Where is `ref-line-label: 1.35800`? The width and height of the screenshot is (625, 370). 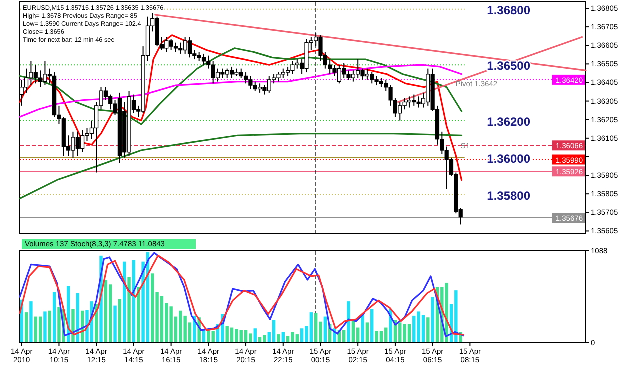
ref-line-label: 1.35800 is located at coordinates (509, 196).